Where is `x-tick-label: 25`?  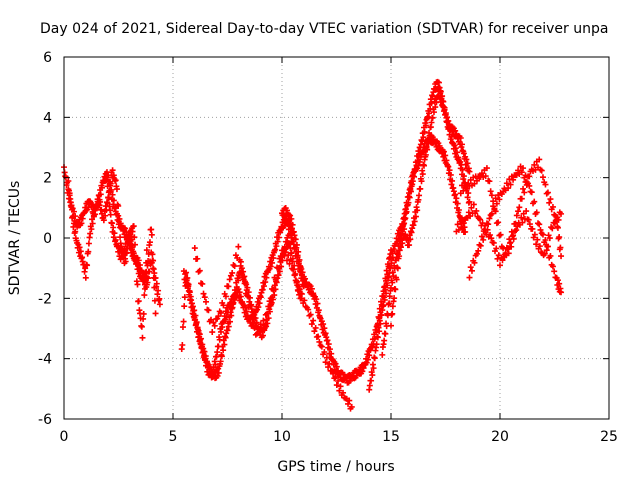 x-tick-label: 25 is located at coordinates (609, 437).